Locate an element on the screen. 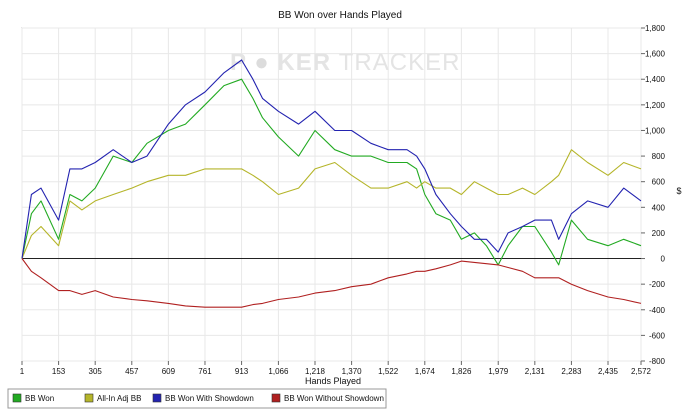 The width and height of the screenshot is (700, 420). watermark-part-mid: KER is located at coordinates (304, 62).